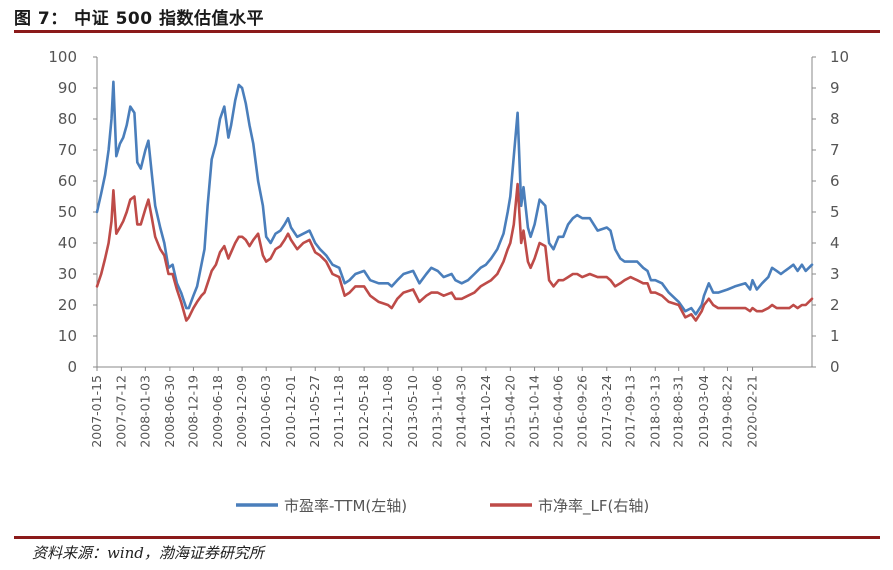  I want to click on y-right-tick-label: 10, so click(839, 57).